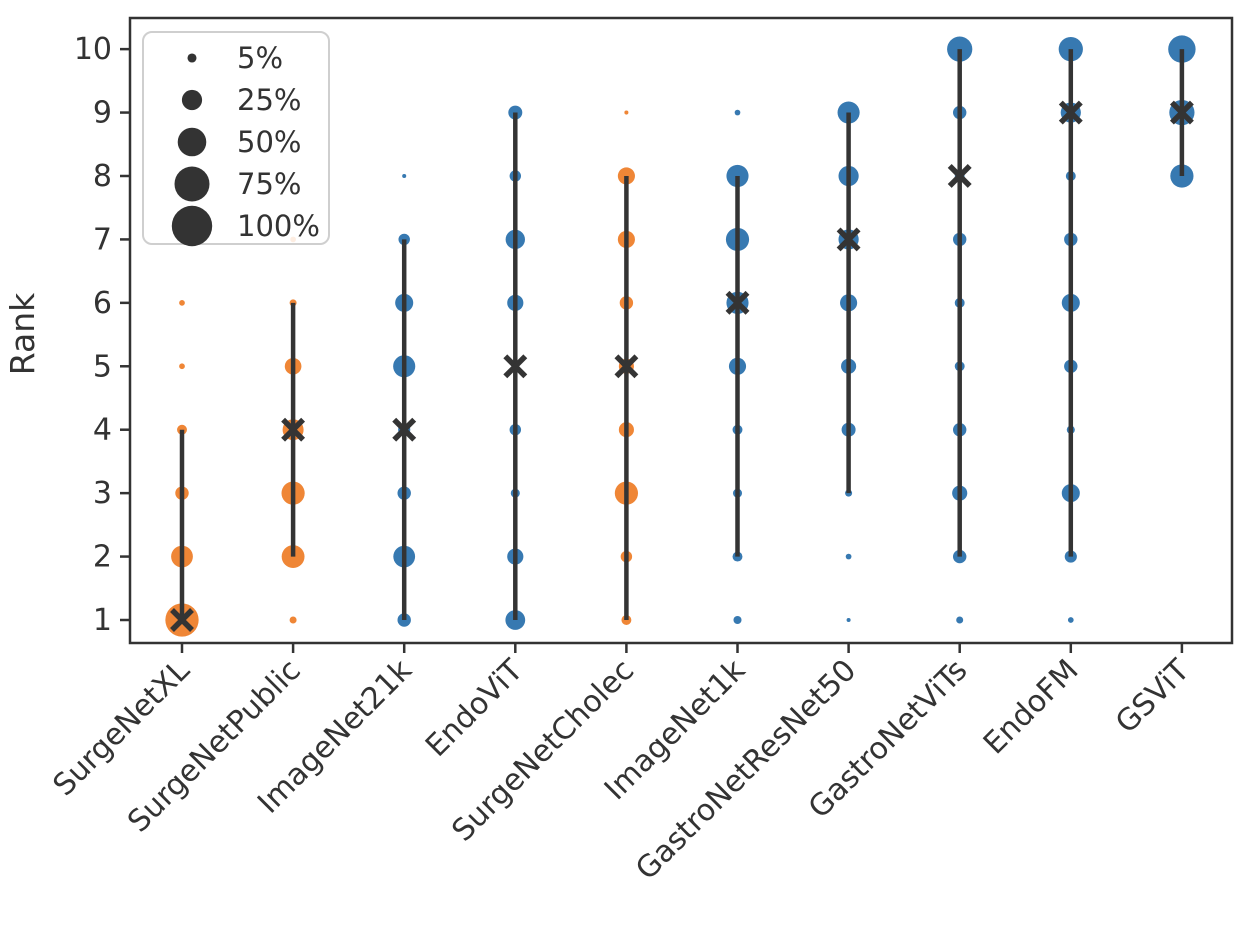 The image size is (1253, 938). What do you see at coordinates (236, 139) in the screenshot?
I see `legend: 5% 25% 50% 75% 100%` at bounding box center [236, 139].